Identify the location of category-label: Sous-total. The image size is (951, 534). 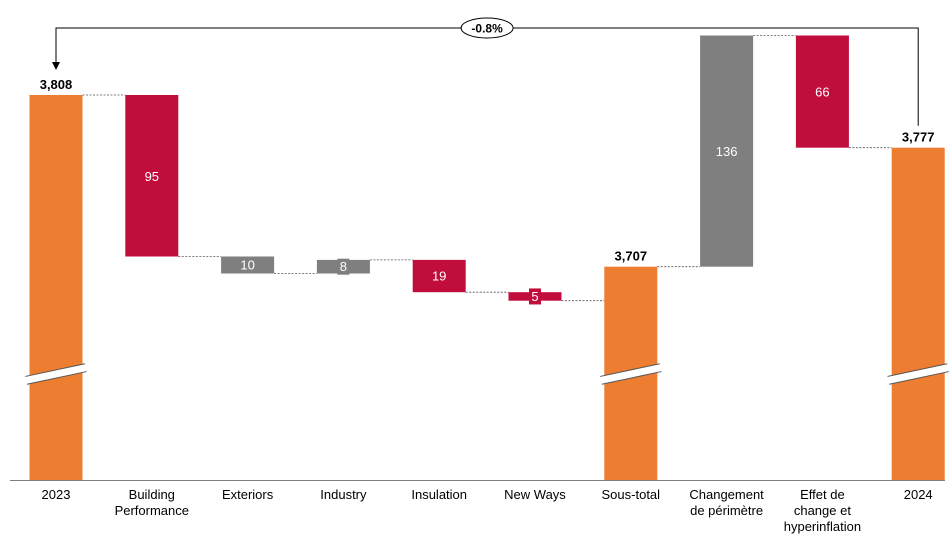
(631, 494).